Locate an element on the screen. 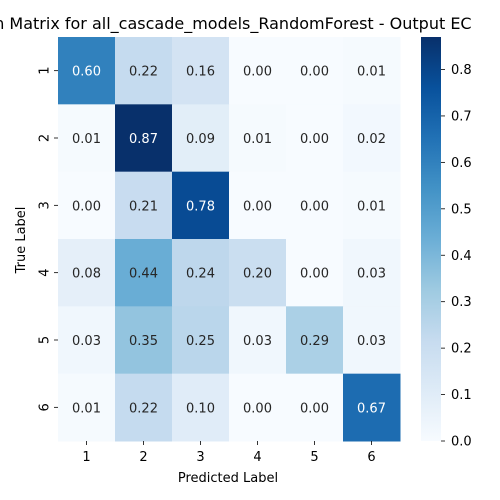  cell-value-label: 0.35 is located at coordinates (143, 341).